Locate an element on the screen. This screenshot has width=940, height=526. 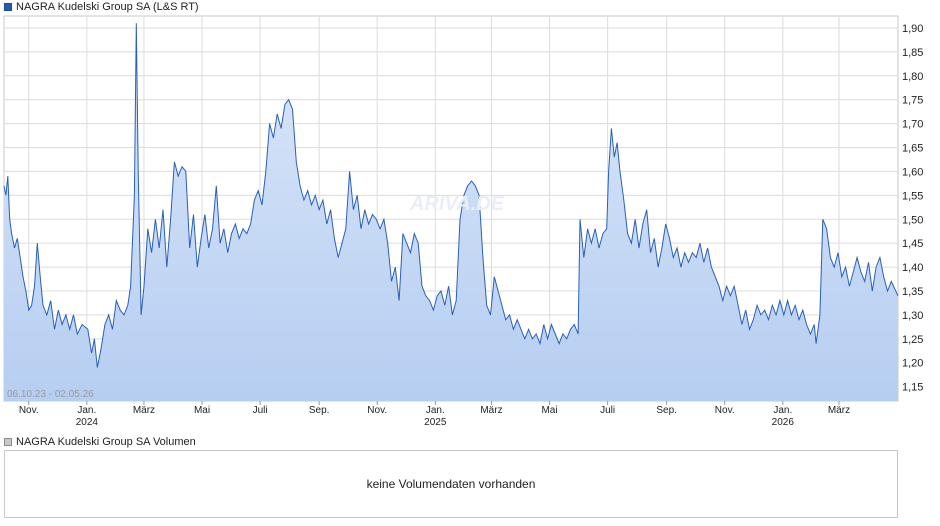
volume-legend-swatch is located at coordinates (8, 442).